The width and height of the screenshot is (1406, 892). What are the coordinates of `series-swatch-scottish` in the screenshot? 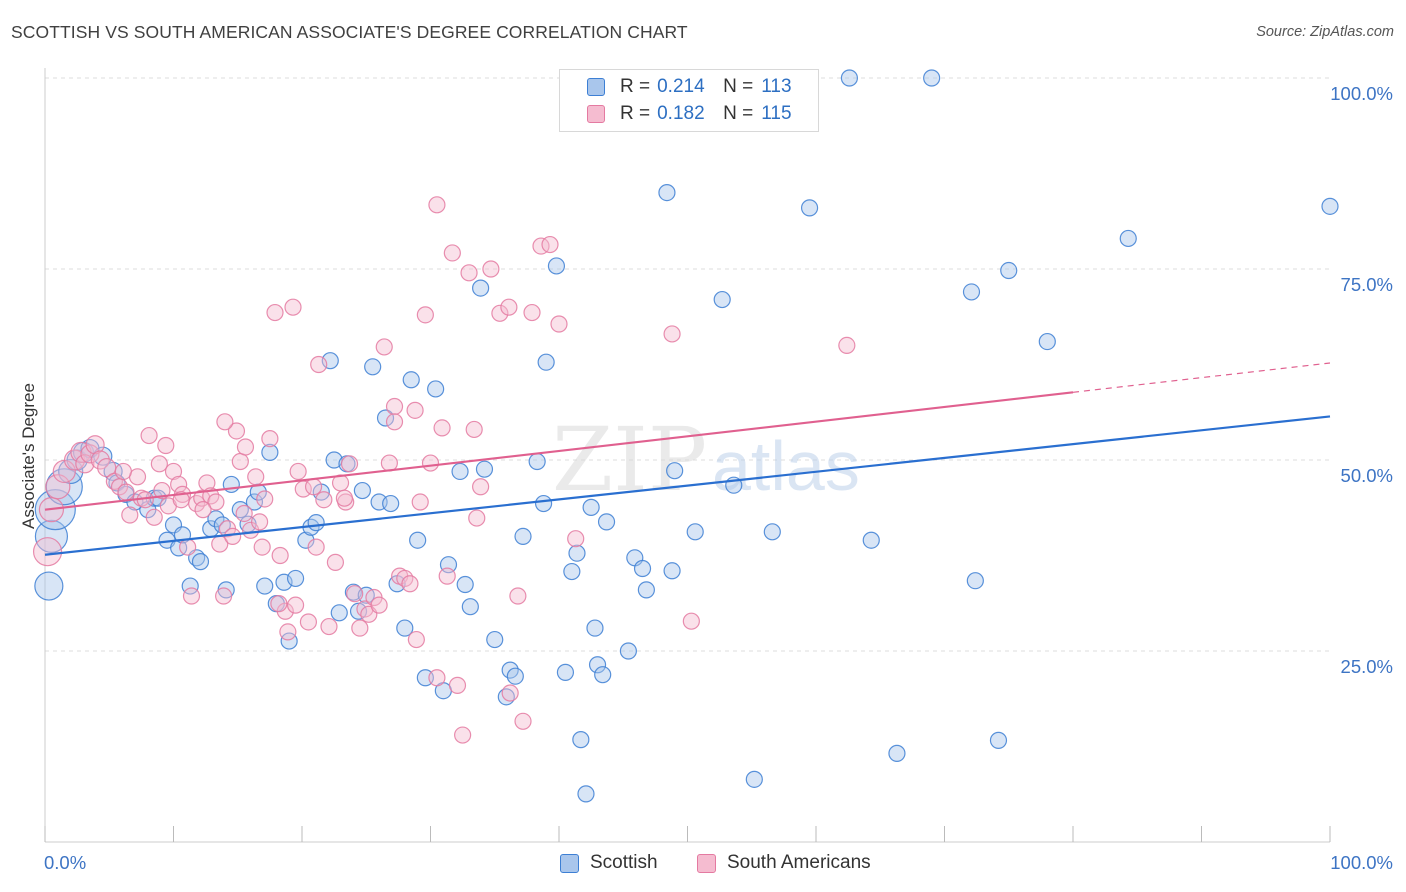 It's located at (569, 863).